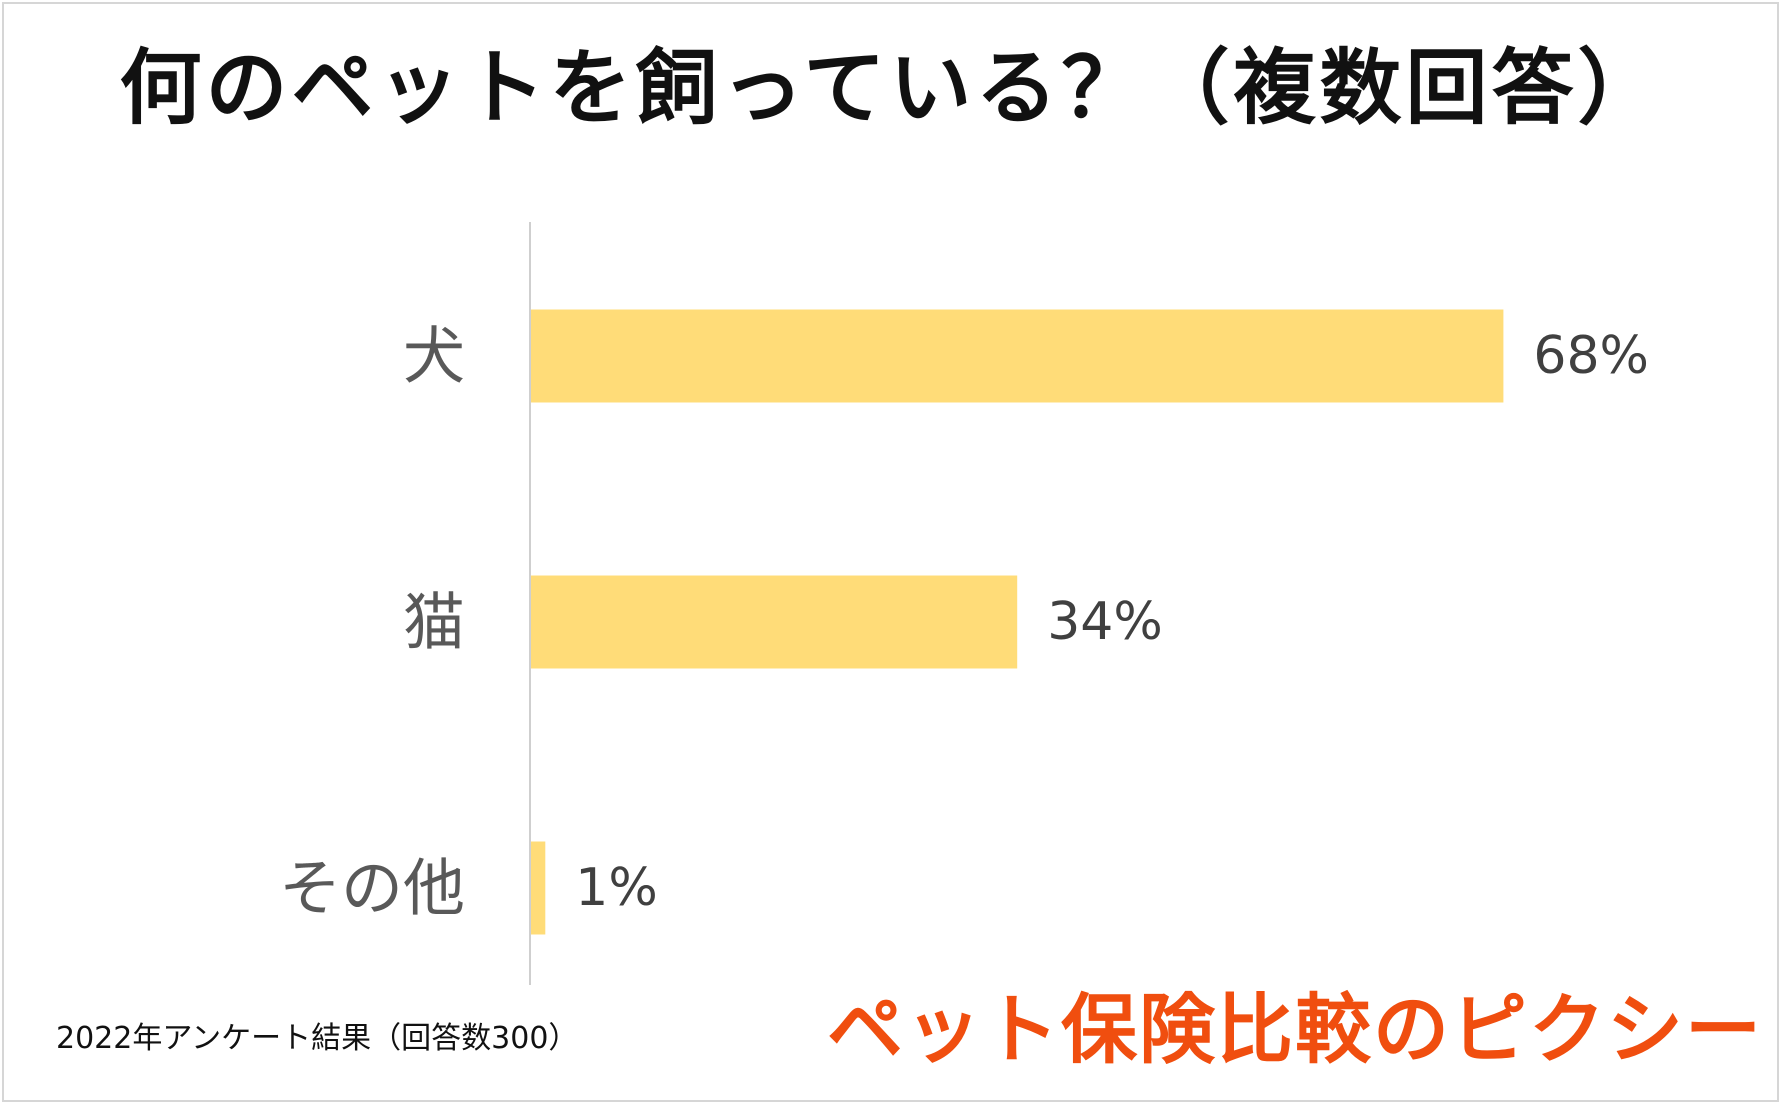 This screenshot has height=1106, width=1783. Describe the element at coordinates (372, 888) in the screenshot. I see `category-label-3: その他` at that location.